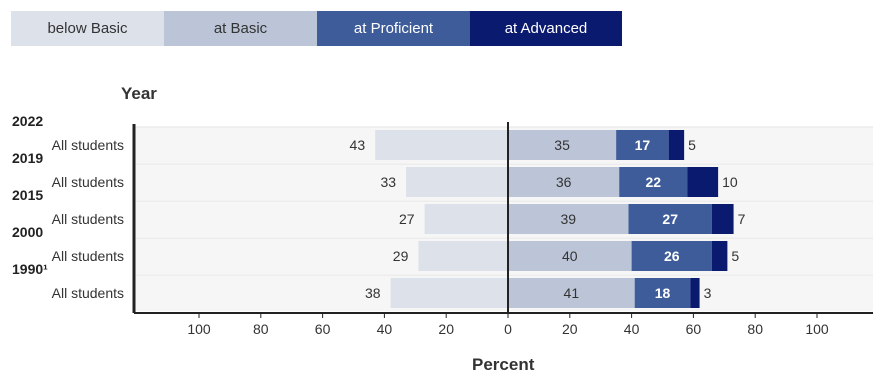 This screenshot has width=873, height=375. I want to click on label-at-advanced: 10, so click(730, 182).